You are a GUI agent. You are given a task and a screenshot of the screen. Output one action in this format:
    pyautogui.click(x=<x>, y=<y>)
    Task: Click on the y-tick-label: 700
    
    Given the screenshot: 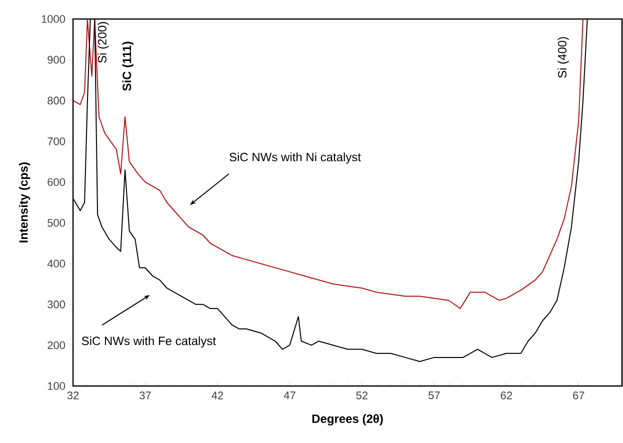 What is the action you would take?
    pyautogui.click(x=57, y=141)
    